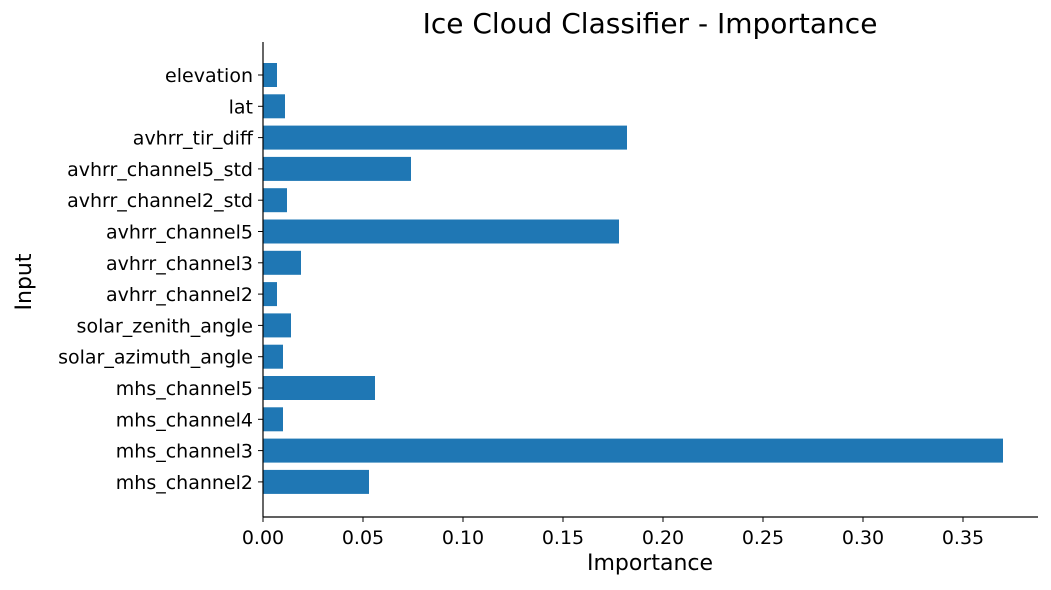 This screenshot has width=1051, height=590. Describe the element at coordinates (275, 200) in the screenshot. I see `bar-avhrr-channel2-std` at that location.